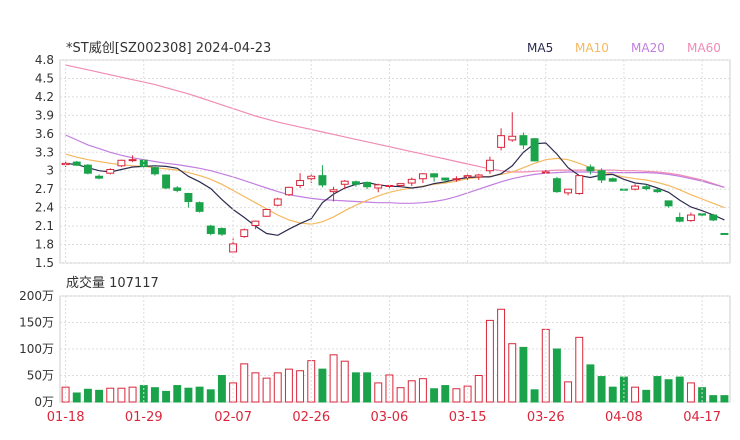 Image resolution: width=740 pixels, height=440 pixels. What do you see at coordinates (44, 152) in the screenshot?
I see `price-tick-label: 3.3` at bounding box center [44, 152].